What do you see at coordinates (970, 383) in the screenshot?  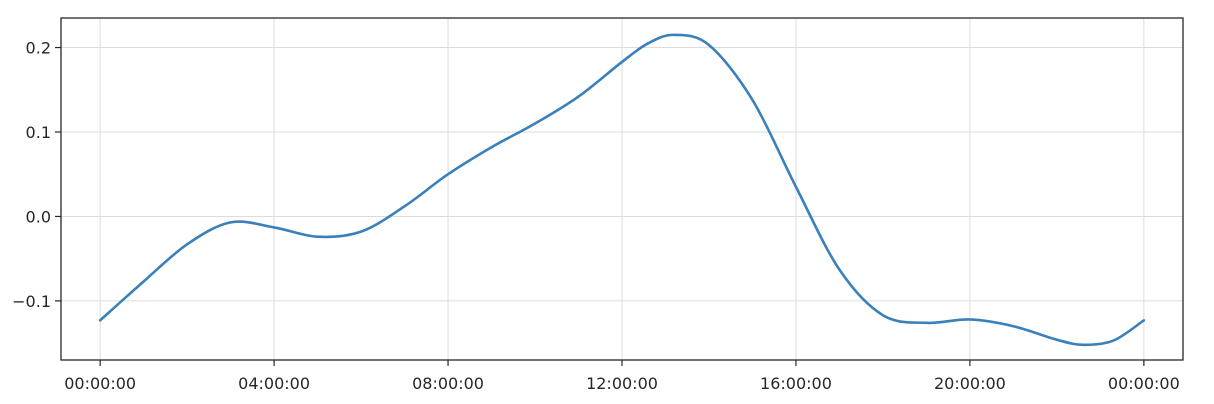 I see `x-tick-label: 20:00:00` at bounding box center [970, 383].